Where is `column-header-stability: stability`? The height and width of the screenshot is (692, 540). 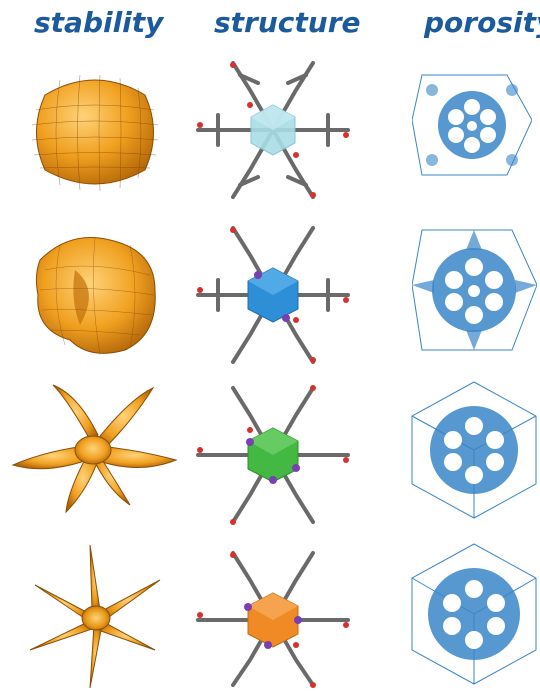 column-header-stability: stability is located at coordinates (99, 22).